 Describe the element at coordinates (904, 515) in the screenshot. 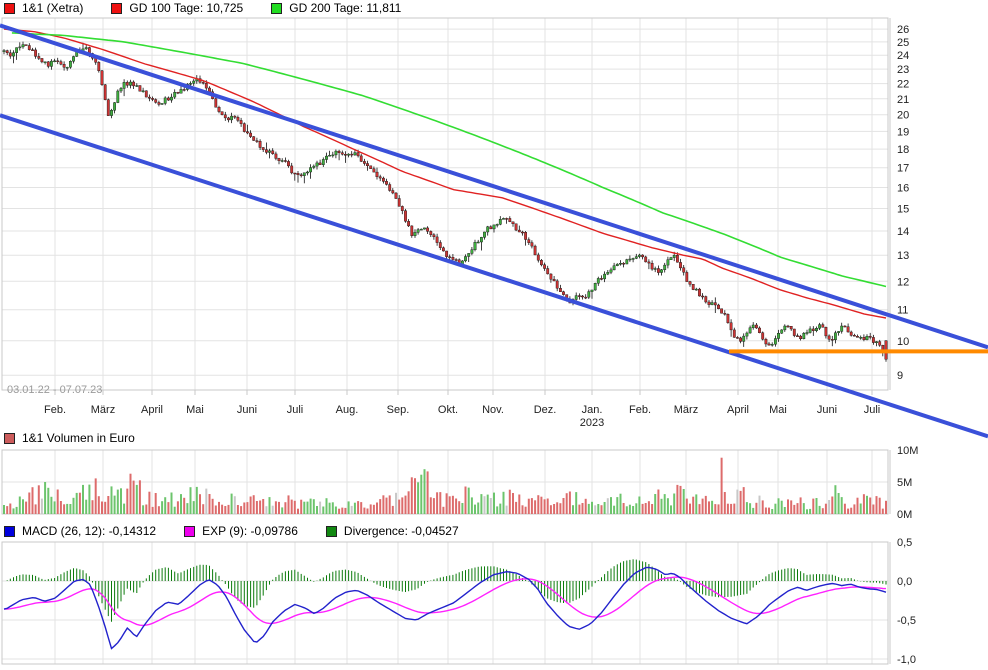

I see `svg-text: 0M` at that location.